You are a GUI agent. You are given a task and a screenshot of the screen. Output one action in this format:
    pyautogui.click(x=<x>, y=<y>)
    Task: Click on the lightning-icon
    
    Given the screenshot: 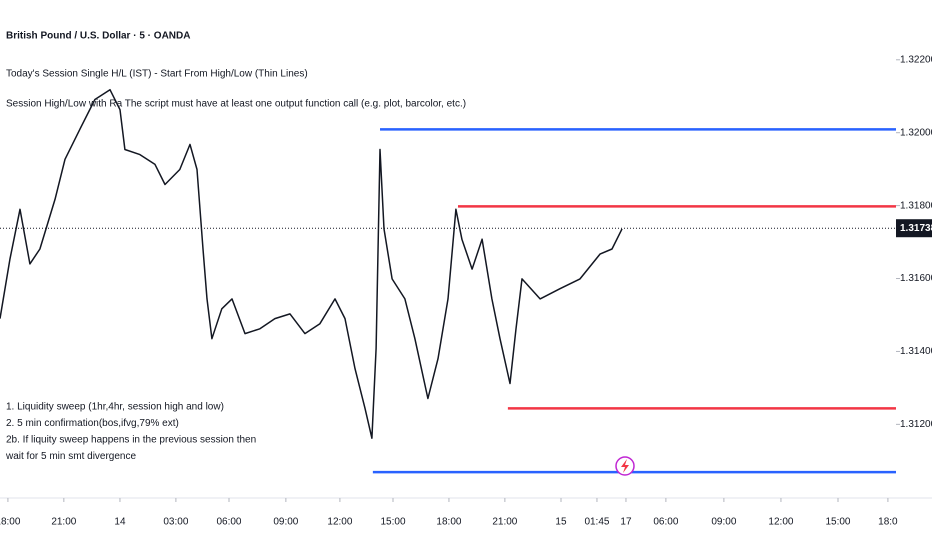 What is the action you would take?
    pyautogui.click(x=625, y=466)
    